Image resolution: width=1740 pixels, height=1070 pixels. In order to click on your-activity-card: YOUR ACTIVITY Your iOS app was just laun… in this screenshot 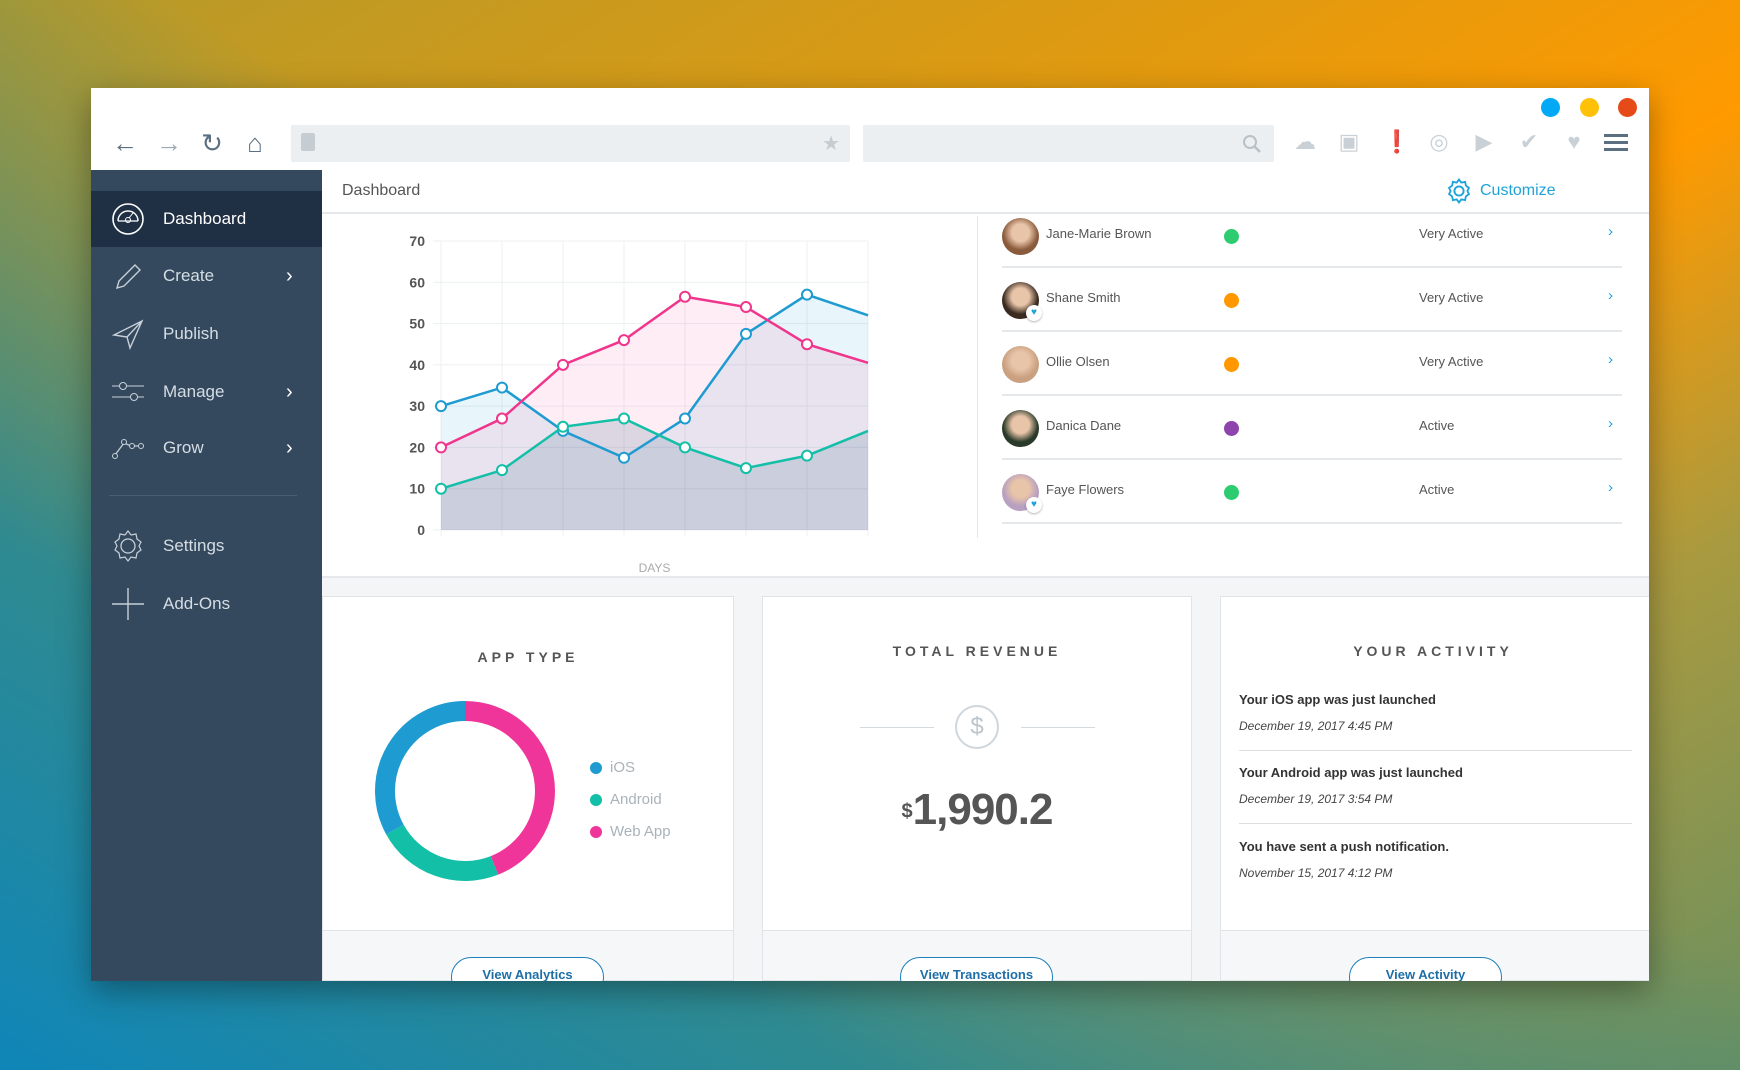, I will do `click(1434, 788)`.